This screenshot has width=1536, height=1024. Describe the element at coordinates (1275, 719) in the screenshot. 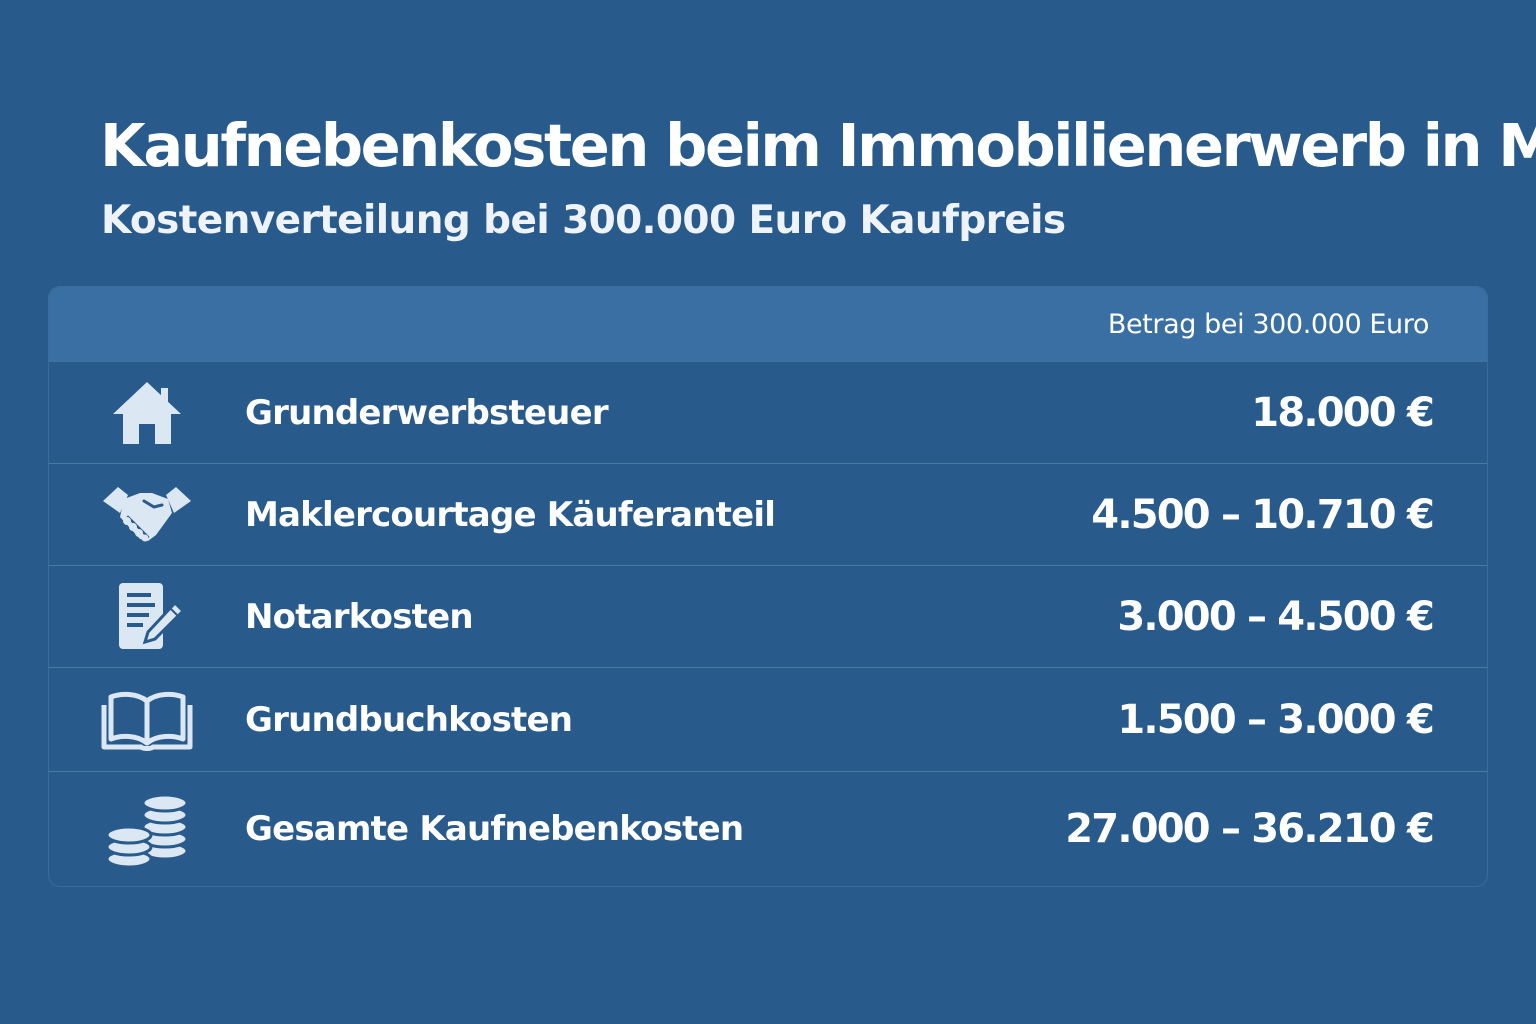

I see `row-value: 1.500 – 3.000 €` at that location.